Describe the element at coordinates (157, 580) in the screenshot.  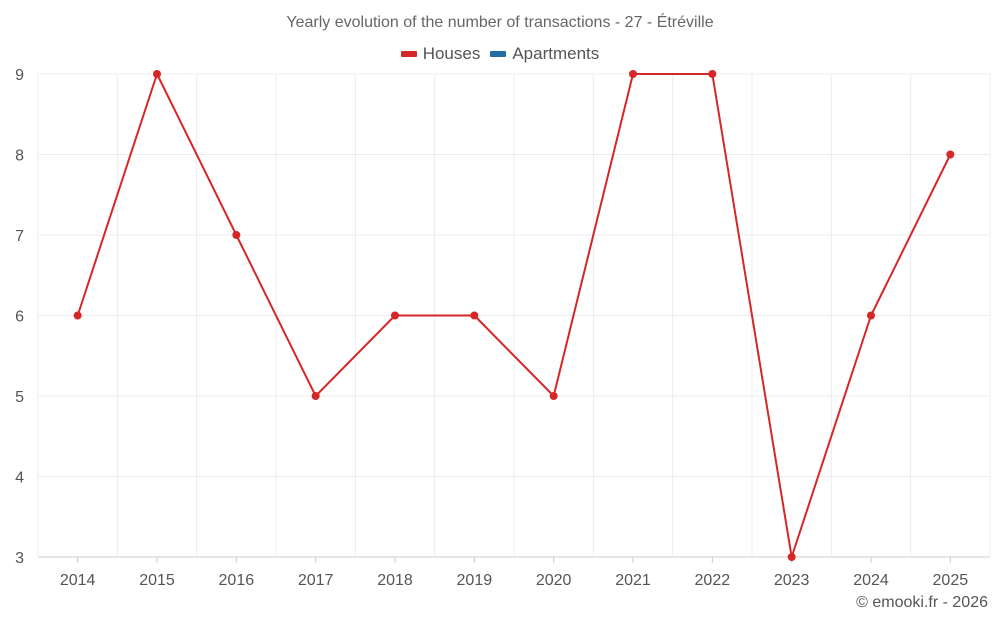
I see `x-tick-label: 2015` at that location.